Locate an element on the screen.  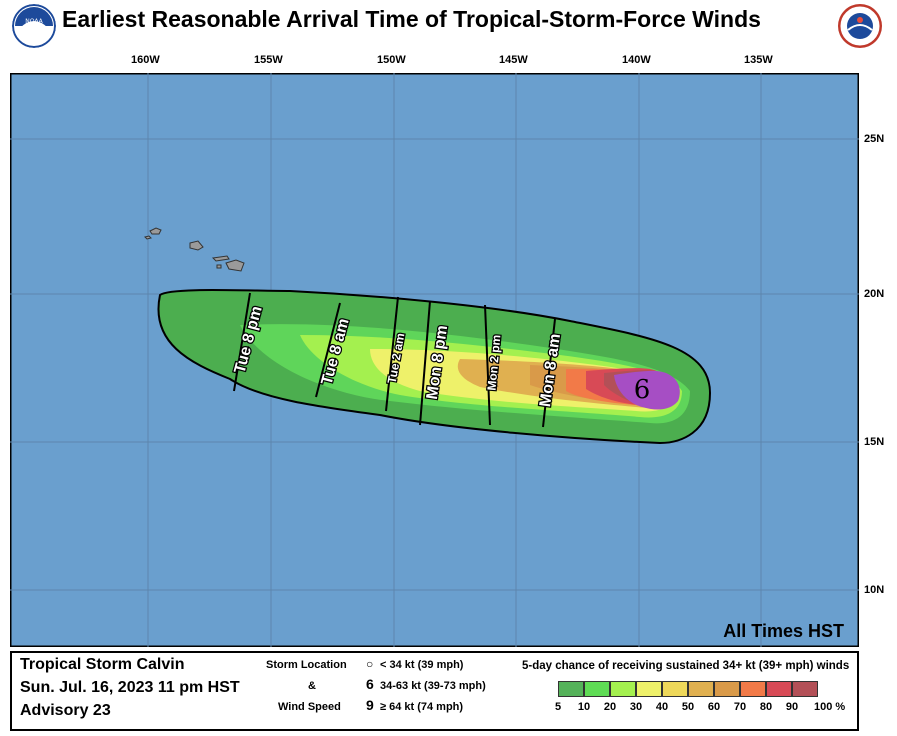
times-note: All Times HST is located at coordinates (783, 631).